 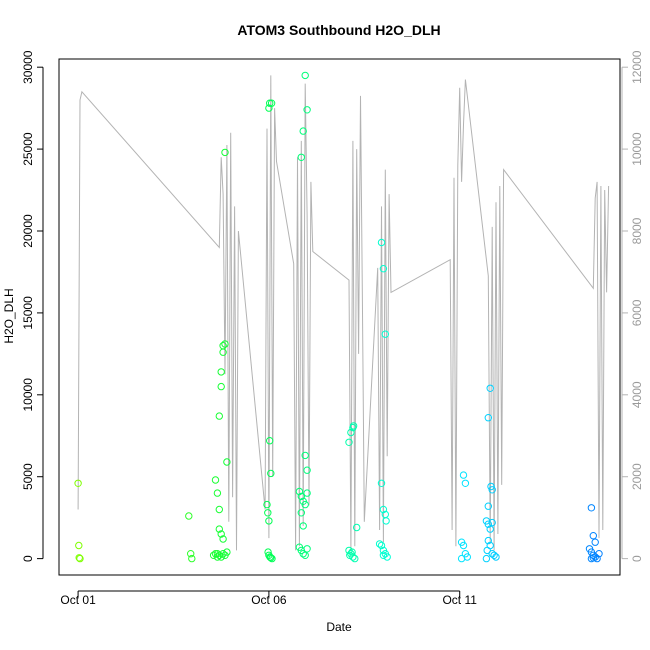 I want to click on y2-tick-label: 6000, so click(x=637, y=312).